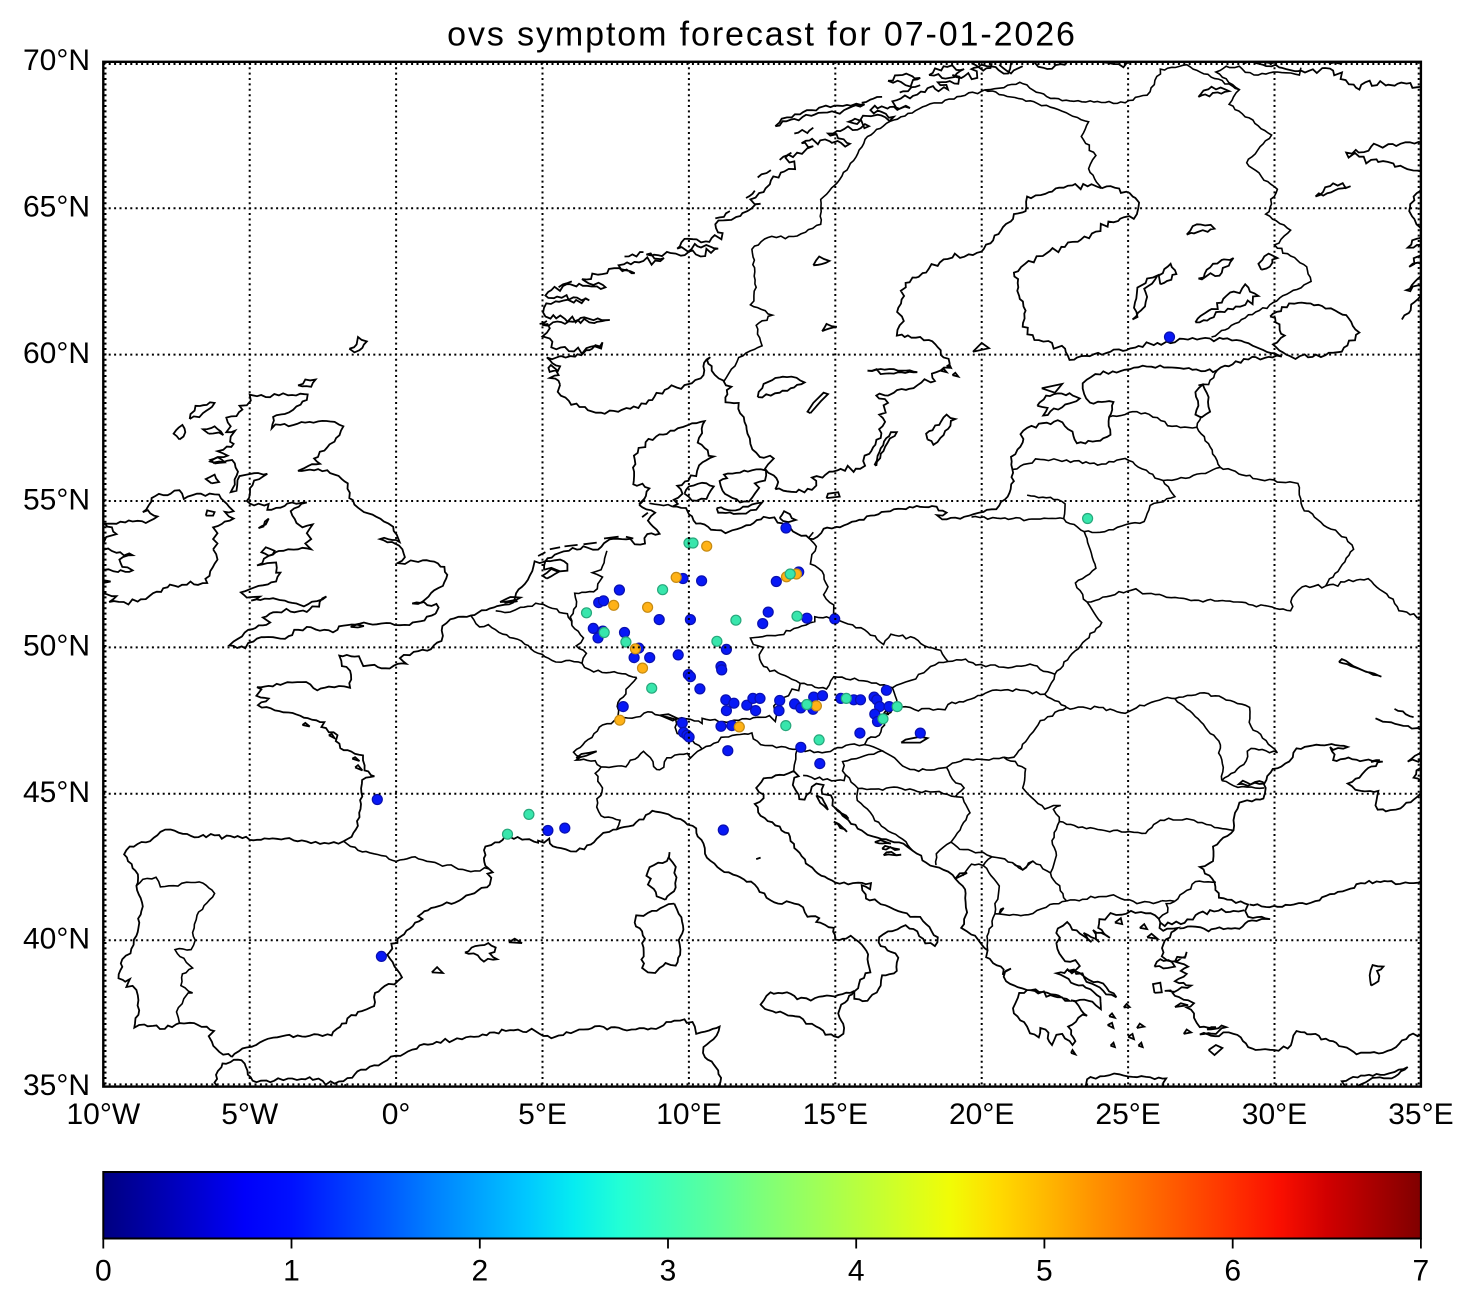 This screenshot has width=1472, height=1310. I want to click on svg-text: 20°E, so click(981, 1114).